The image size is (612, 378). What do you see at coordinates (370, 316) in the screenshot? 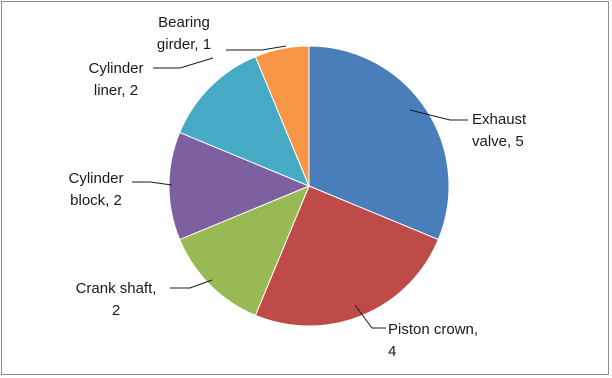
I see `leader-line-piston-crown` at bounding box center [370, 316].